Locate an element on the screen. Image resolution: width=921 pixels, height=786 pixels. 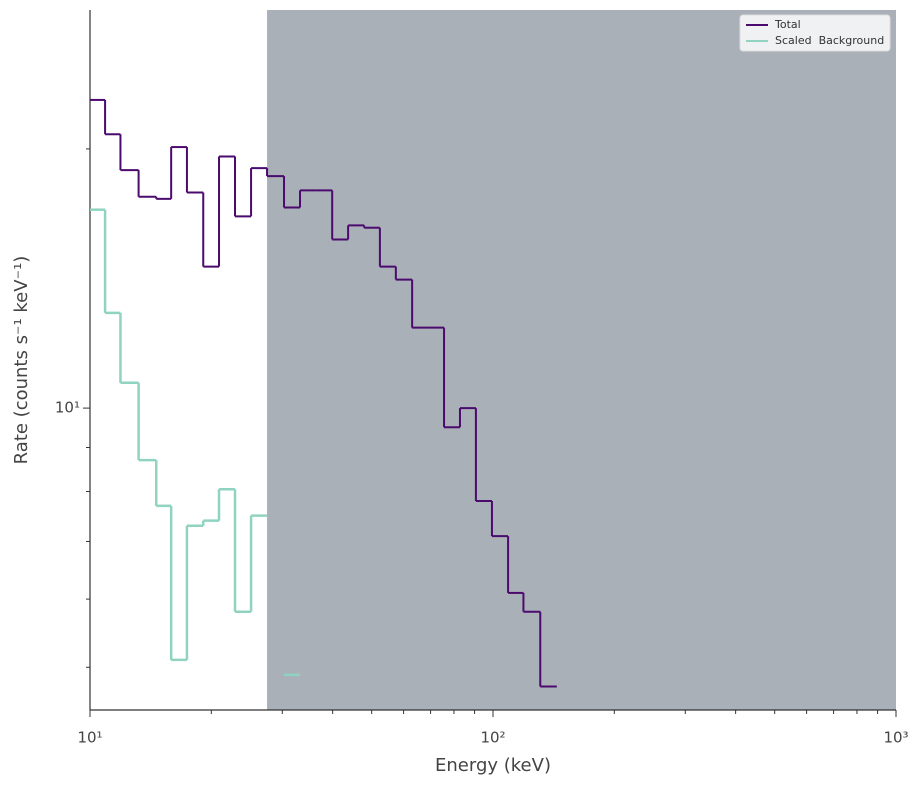
y-tick-label: 10¹ is located at coordinates (67, 408).